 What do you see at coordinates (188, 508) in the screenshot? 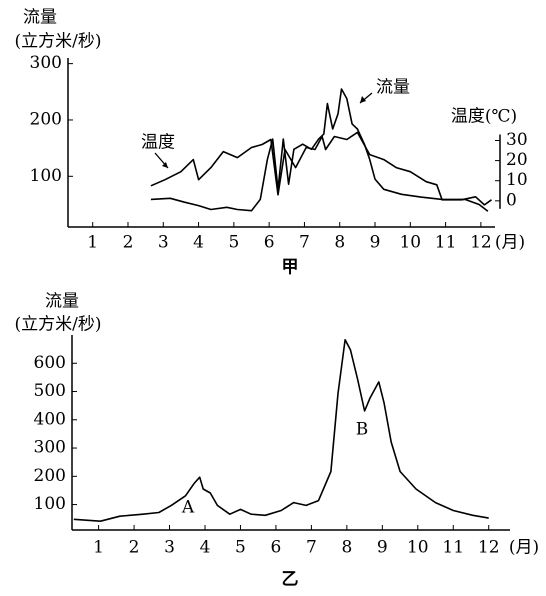
I see `annotation: A` at bounding box center [188, 508].